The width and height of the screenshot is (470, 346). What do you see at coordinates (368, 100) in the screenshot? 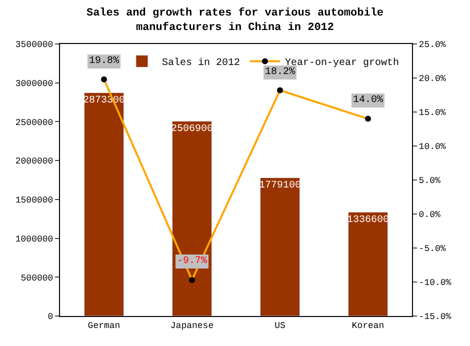
I see `data-label: 14.0%` at bounding box center [368, 100].